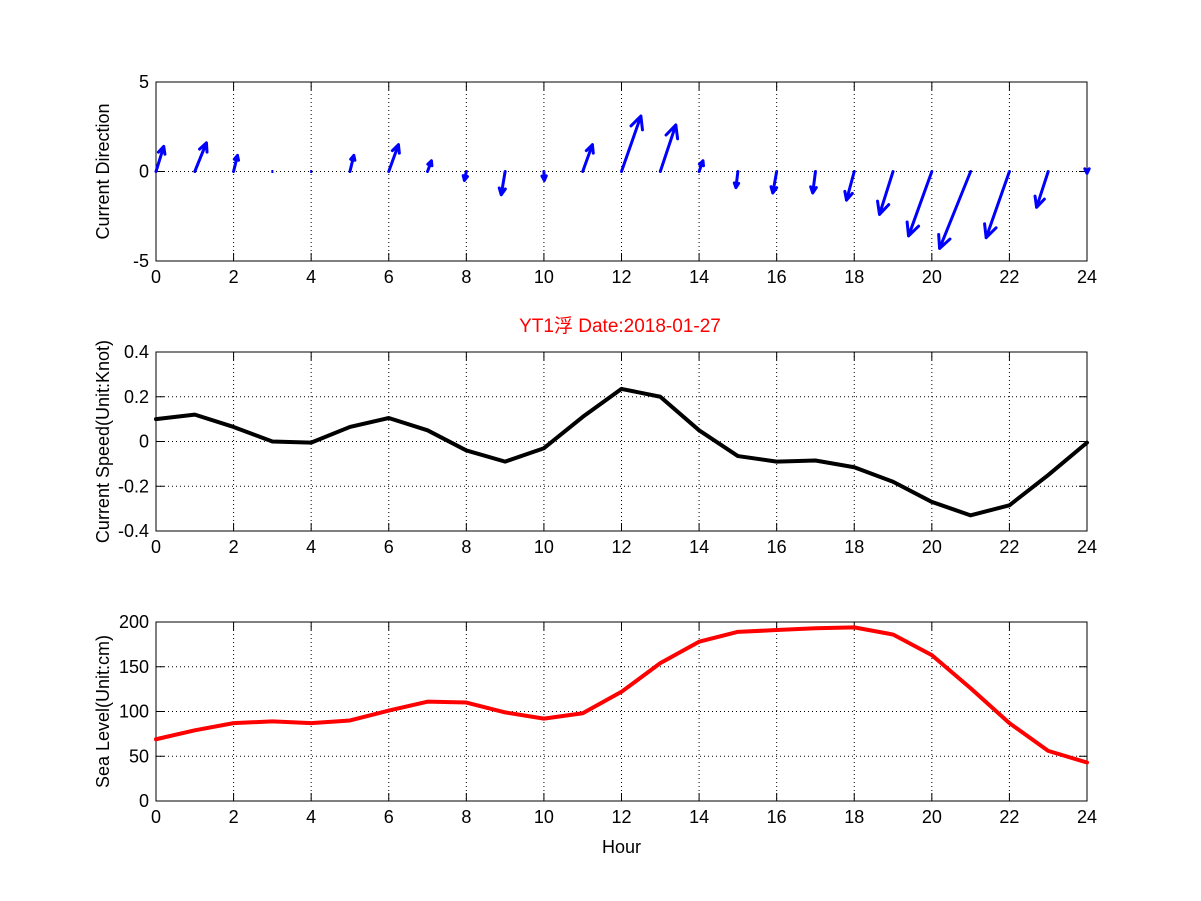 This screenshot has height=901, width=1201. I want to click on y-tick-label: 0.4, so click(136, 352).